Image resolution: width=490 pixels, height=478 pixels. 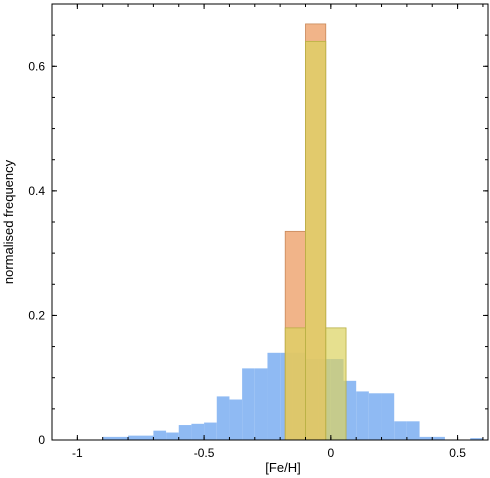 I want to click on y-axis-label: normalised frequency, so click(x=8, y=221).